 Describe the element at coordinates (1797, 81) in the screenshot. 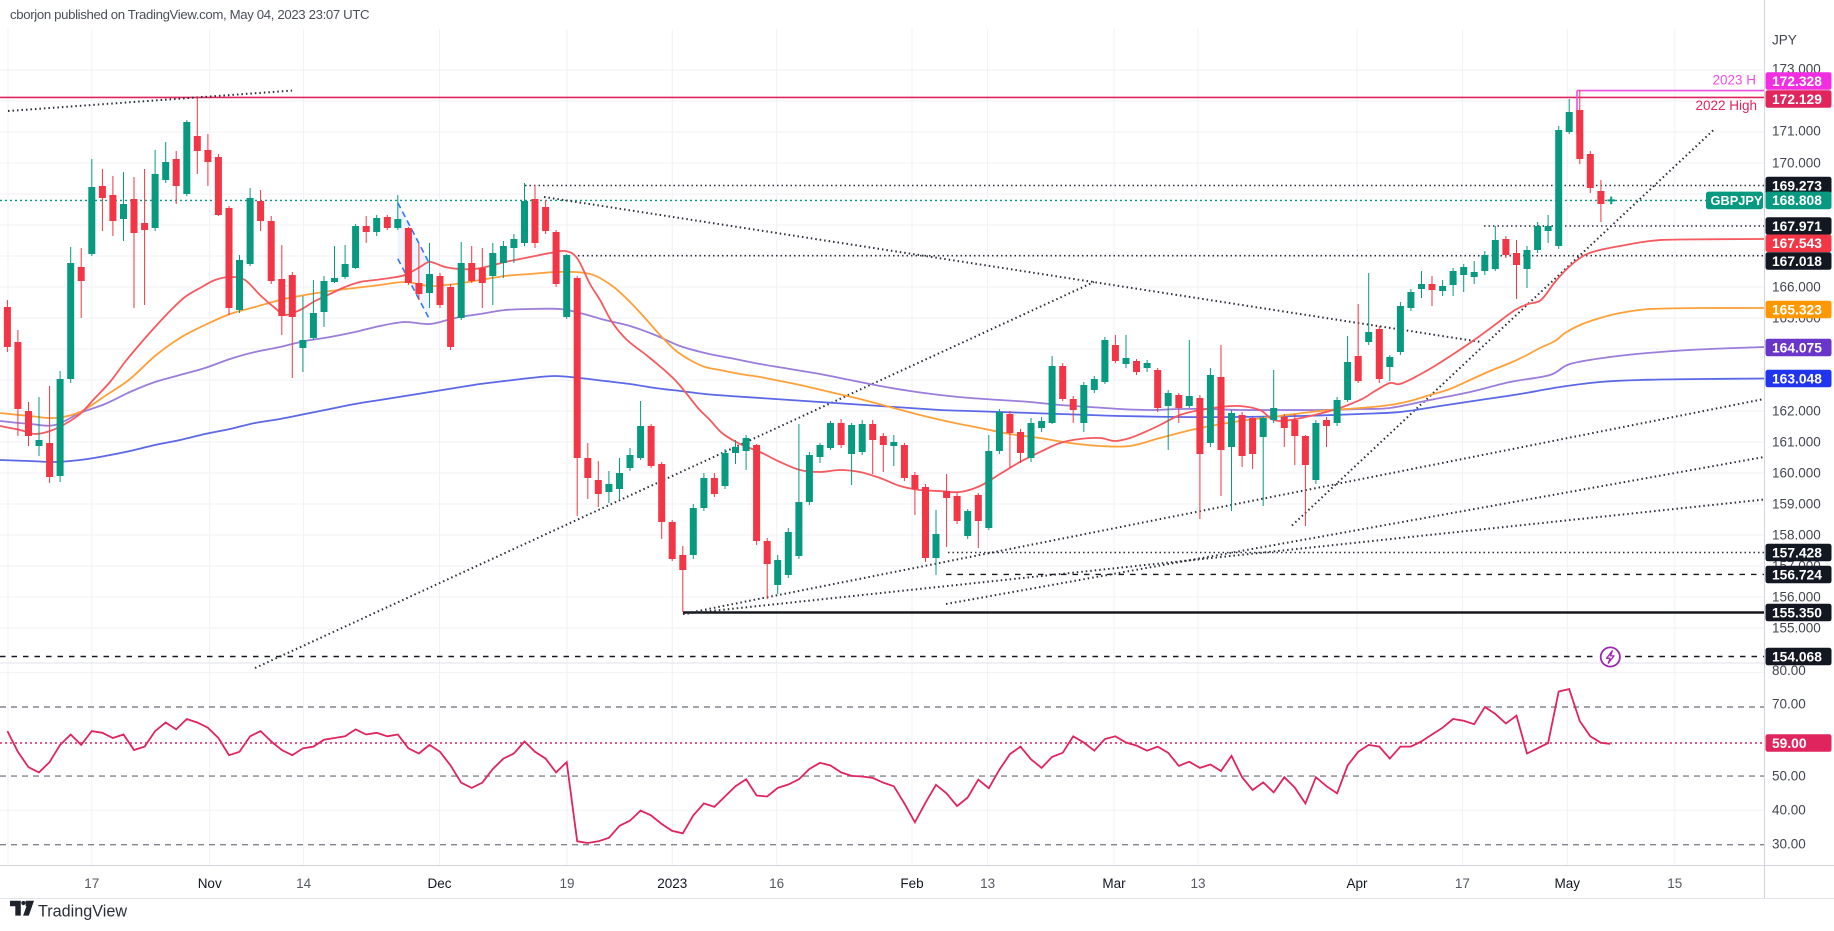

I see `svg-text: 172.328` at that location.